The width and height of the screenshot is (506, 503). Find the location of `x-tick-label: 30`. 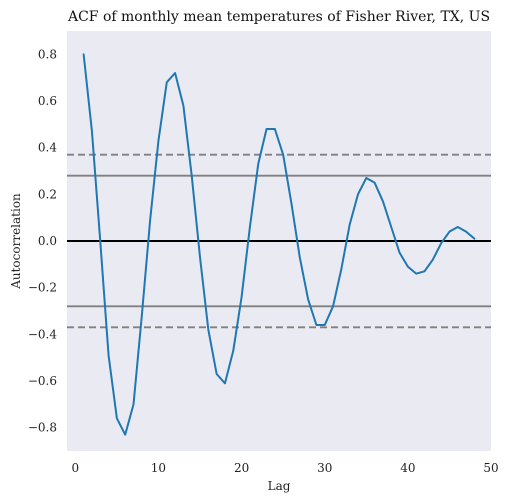

x-tick-label: 30 is located at coordinates (324, 468).